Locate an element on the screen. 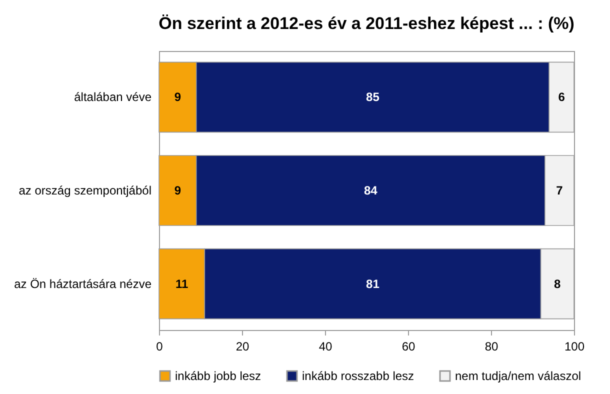 This screenshot has height=394, width=610. x-tick-label: 100 is located at coordinates (574, 347).